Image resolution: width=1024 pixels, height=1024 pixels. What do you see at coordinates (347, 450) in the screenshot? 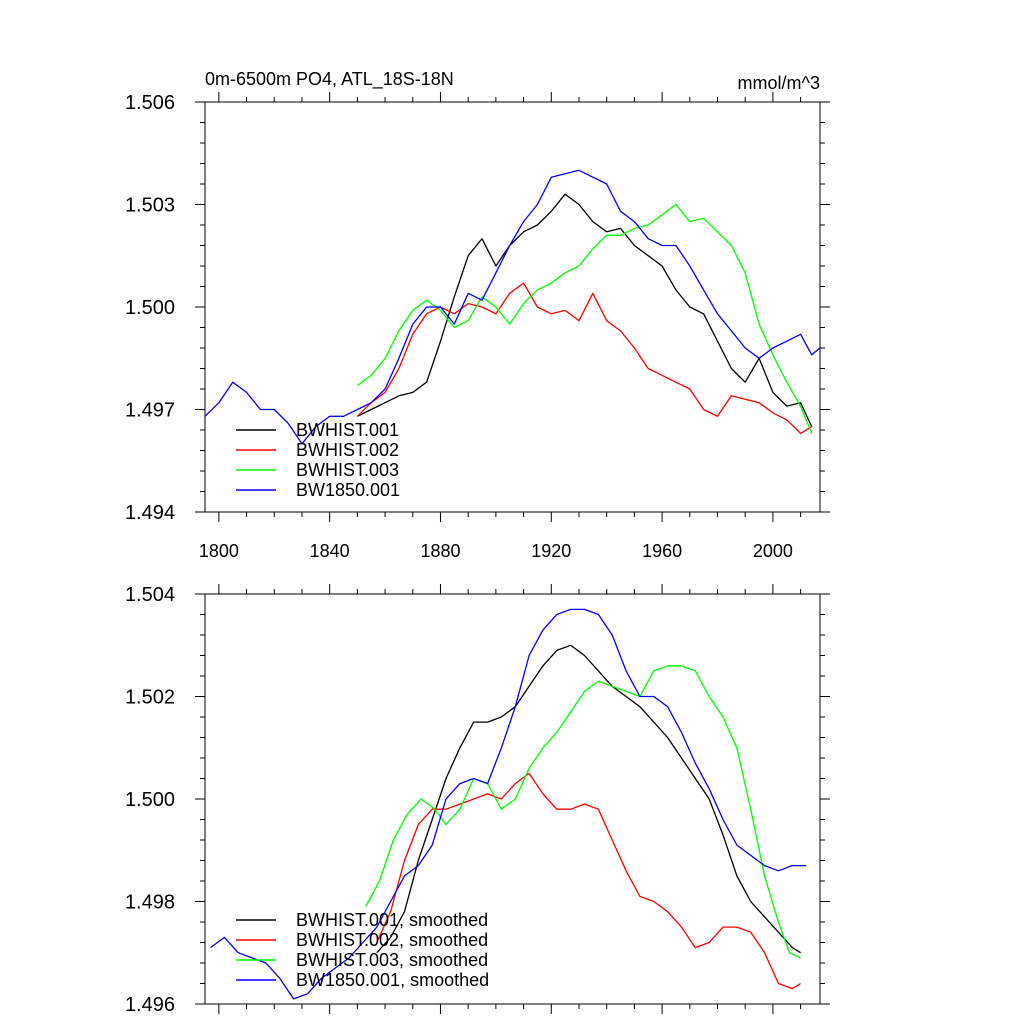
I see `legend-label: BWHIST.002` at bounding box center [347, 450].